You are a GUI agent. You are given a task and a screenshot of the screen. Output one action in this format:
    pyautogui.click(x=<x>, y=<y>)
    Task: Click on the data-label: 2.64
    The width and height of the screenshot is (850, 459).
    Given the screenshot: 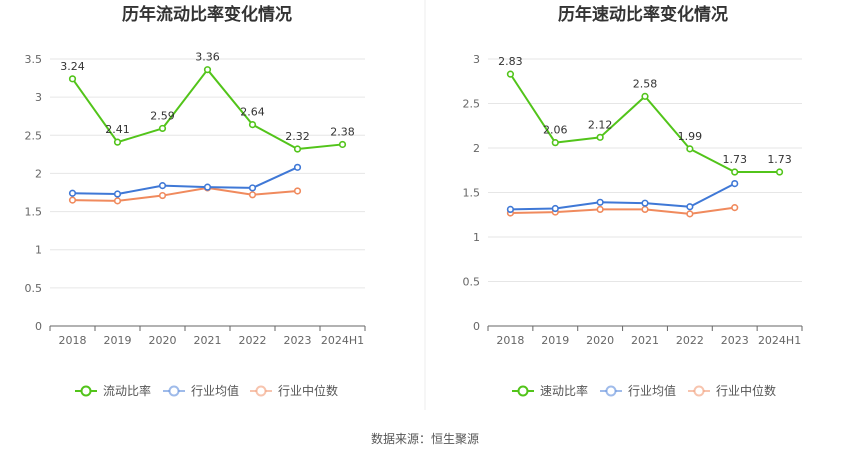 What is the action you would take?
    pyautogui.click(x=252, y=112)
    